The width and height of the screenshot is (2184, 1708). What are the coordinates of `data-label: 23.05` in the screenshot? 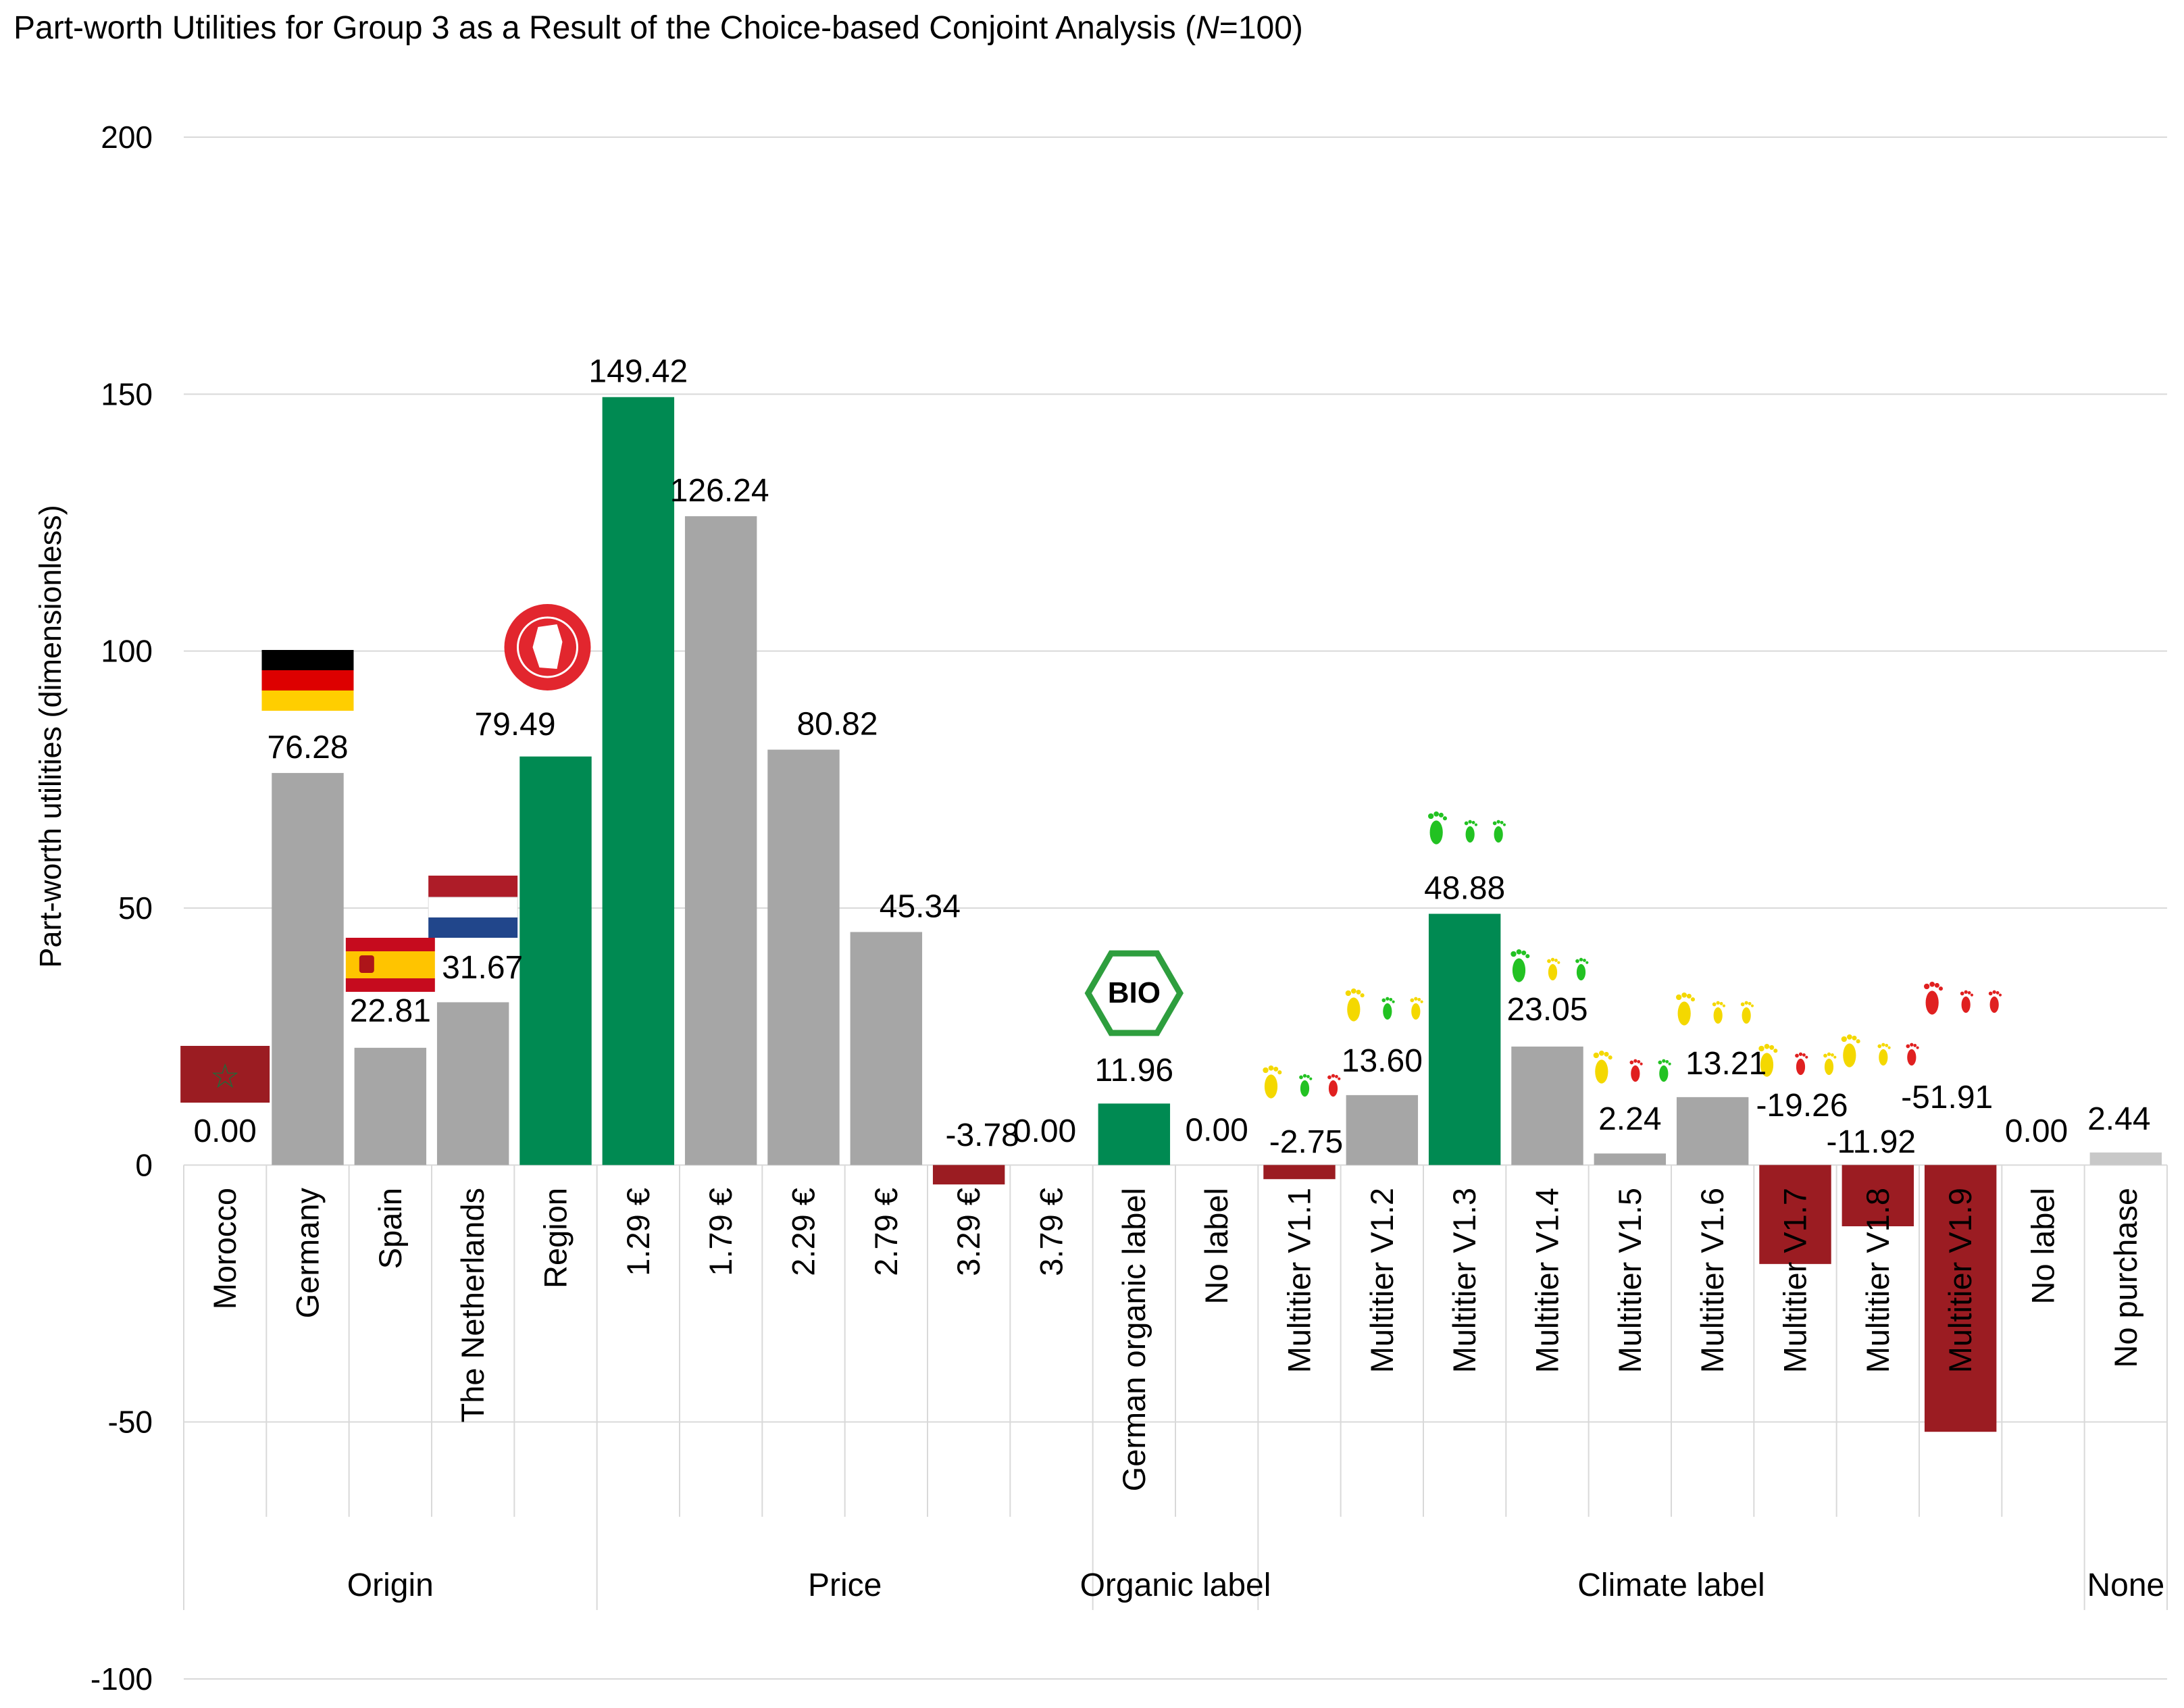 It's located at (1547, 1010).